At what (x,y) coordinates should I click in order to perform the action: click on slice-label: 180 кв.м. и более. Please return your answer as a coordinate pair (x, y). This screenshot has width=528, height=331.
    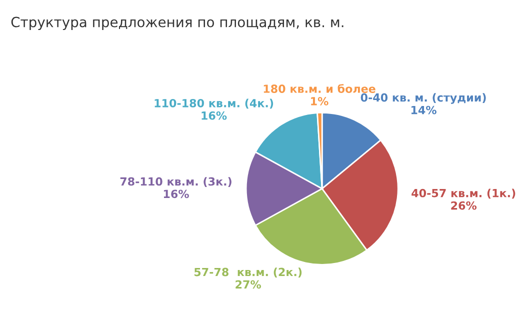
    Looking at the image, I should click on (320, 88).